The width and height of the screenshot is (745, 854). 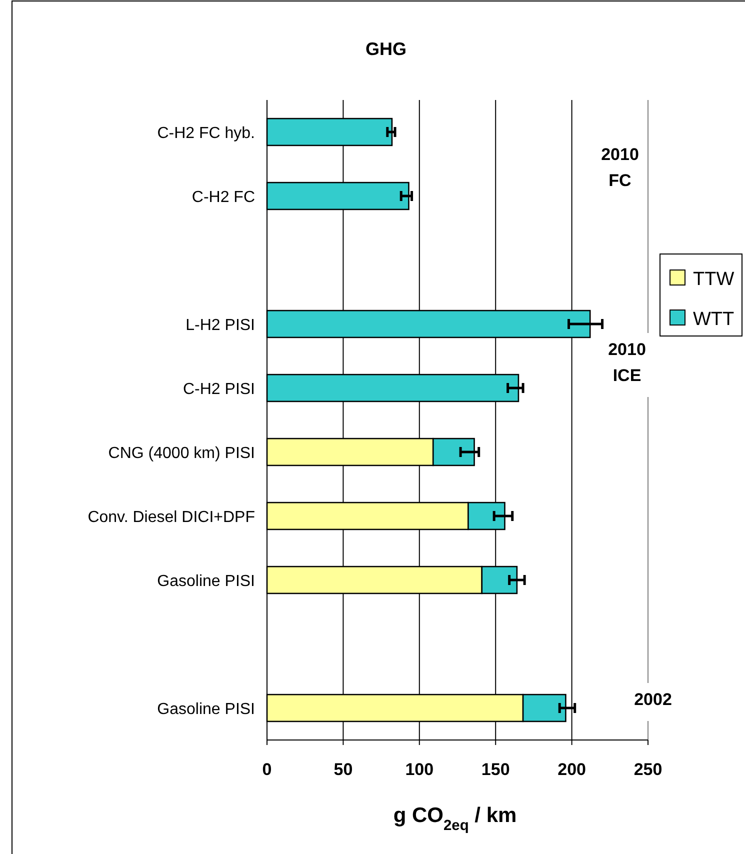 I want to click on x-tick-label: 200, so click(x=572, y=769).